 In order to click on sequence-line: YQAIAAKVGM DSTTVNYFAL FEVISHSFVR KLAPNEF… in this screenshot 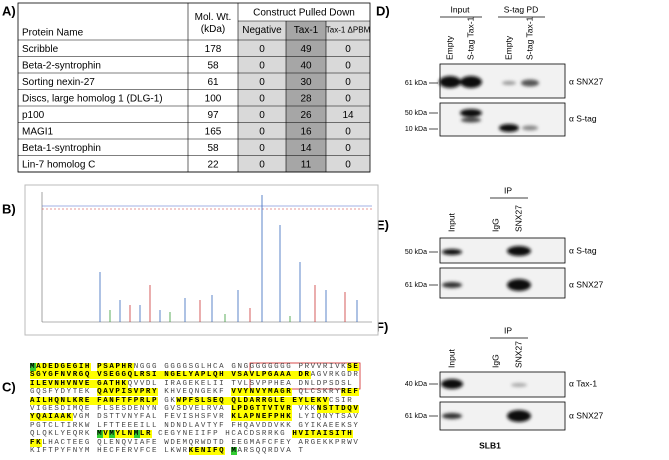, I will do `click(194, 417)`.